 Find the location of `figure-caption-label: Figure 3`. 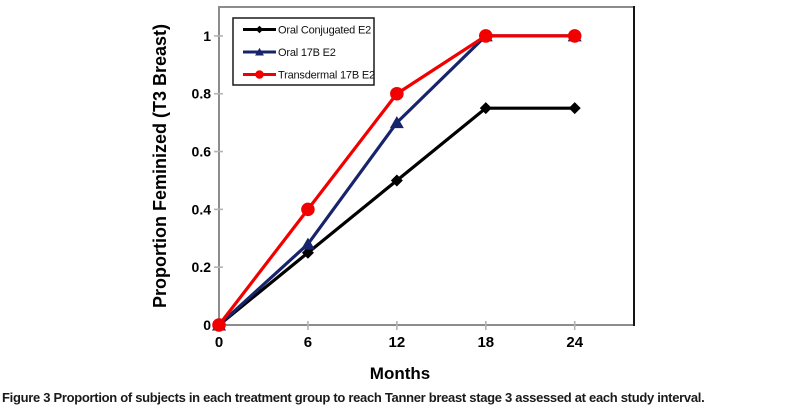

figure-caption-label: Figure 3 is located at coordinates (26, 397).